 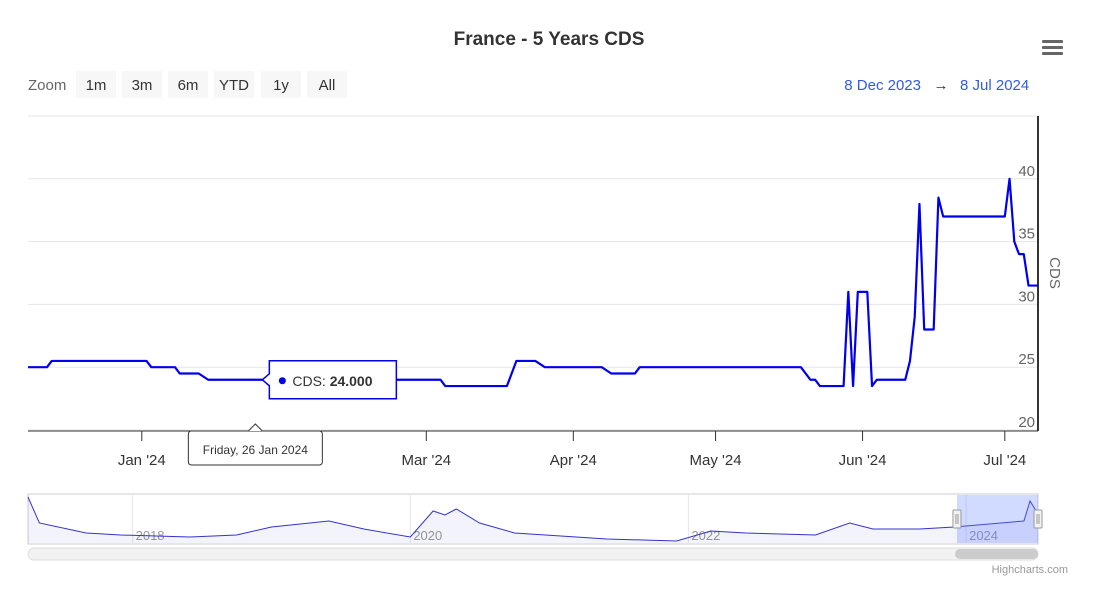 I want to click on navigator-tick-label: 2024, so click(x=983, y=535).